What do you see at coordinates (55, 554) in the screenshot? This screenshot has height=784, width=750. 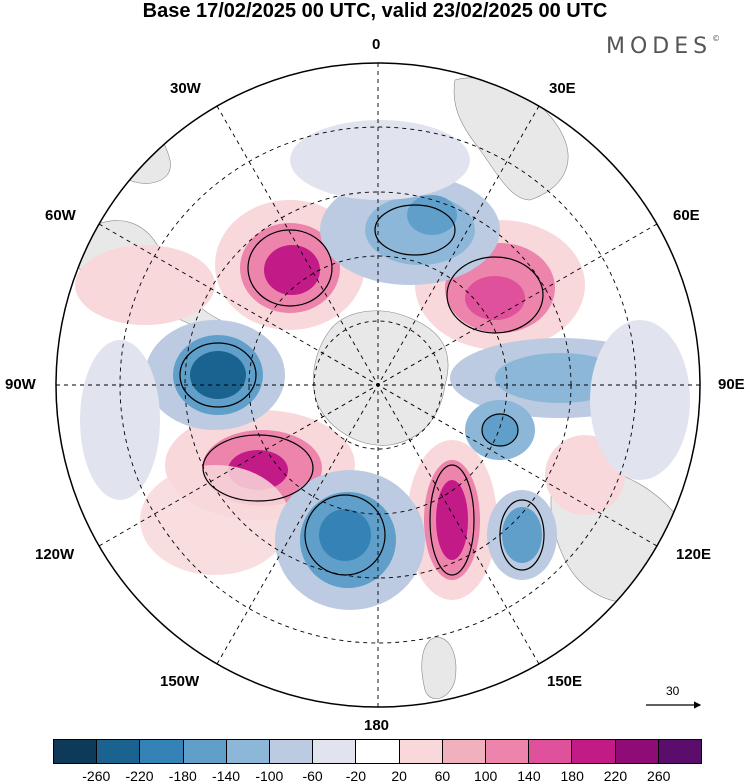 I see `lon-label-120w: 120W` at bounding box center [55, 554].